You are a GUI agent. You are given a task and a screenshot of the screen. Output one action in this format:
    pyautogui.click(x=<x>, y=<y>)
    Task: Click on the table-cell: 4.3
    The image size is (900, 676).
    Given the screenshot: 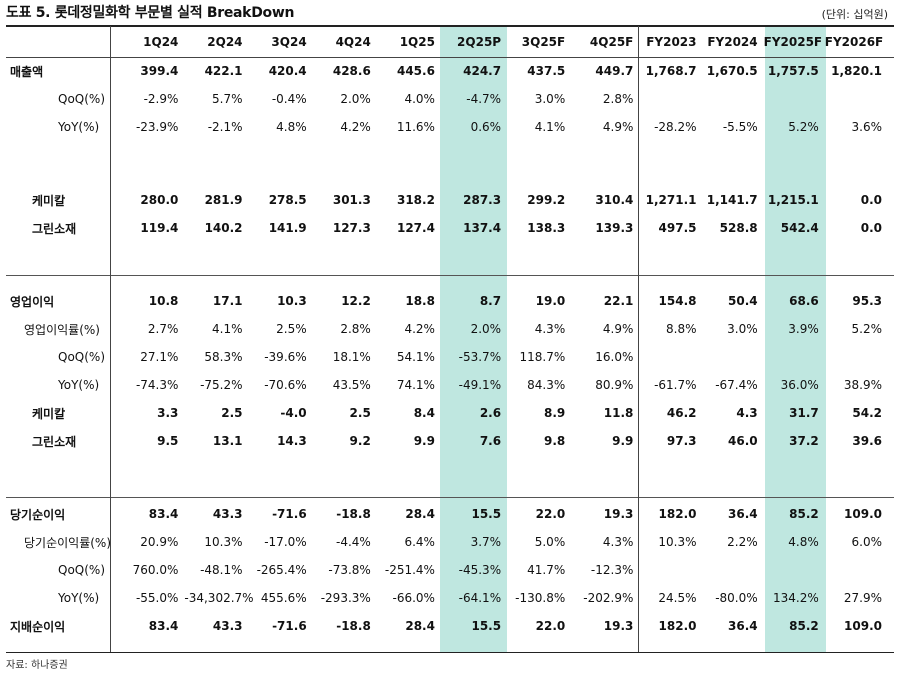 What is the action you would take?
    pyautogui.click(x=747, y=413)
    